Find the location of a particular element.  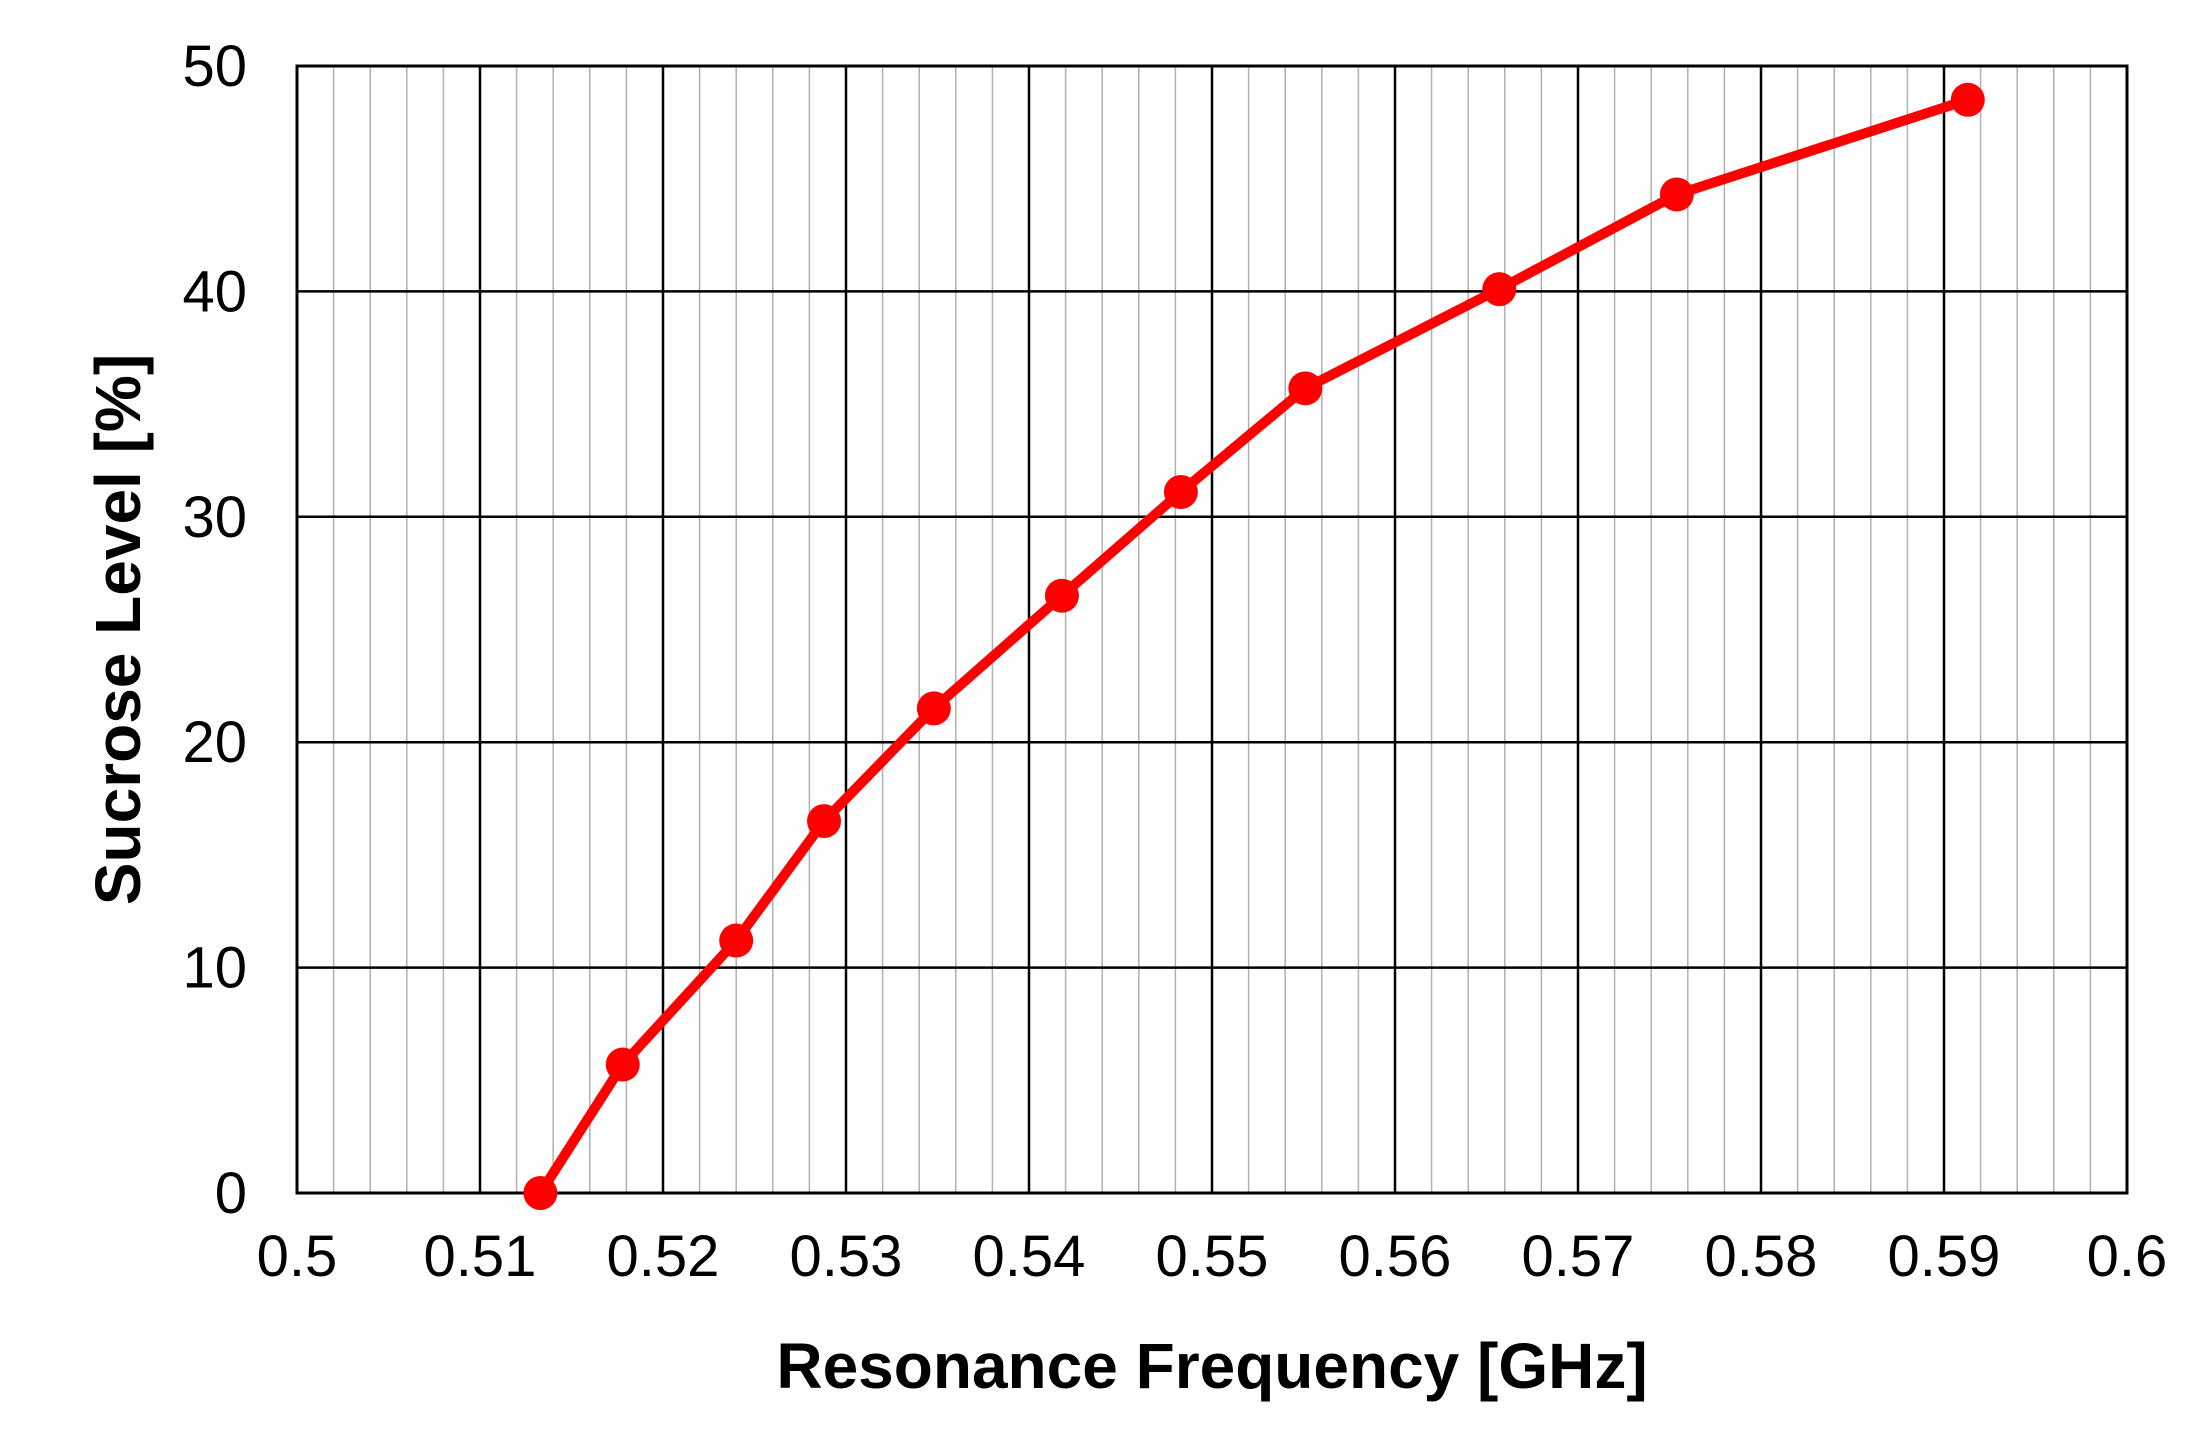

x-tick-label: 0.56 is located at coordinates (1395, 1256).